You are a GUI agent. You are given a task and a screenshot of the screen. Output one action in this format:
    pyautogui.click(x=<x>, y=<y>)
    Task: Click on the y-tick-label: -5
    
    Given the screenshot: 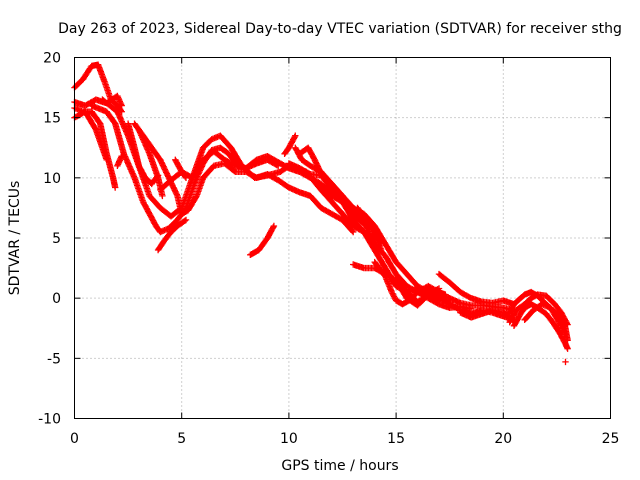 What is the action you would take?
    pyautogui.click(x=54, y=359)
    